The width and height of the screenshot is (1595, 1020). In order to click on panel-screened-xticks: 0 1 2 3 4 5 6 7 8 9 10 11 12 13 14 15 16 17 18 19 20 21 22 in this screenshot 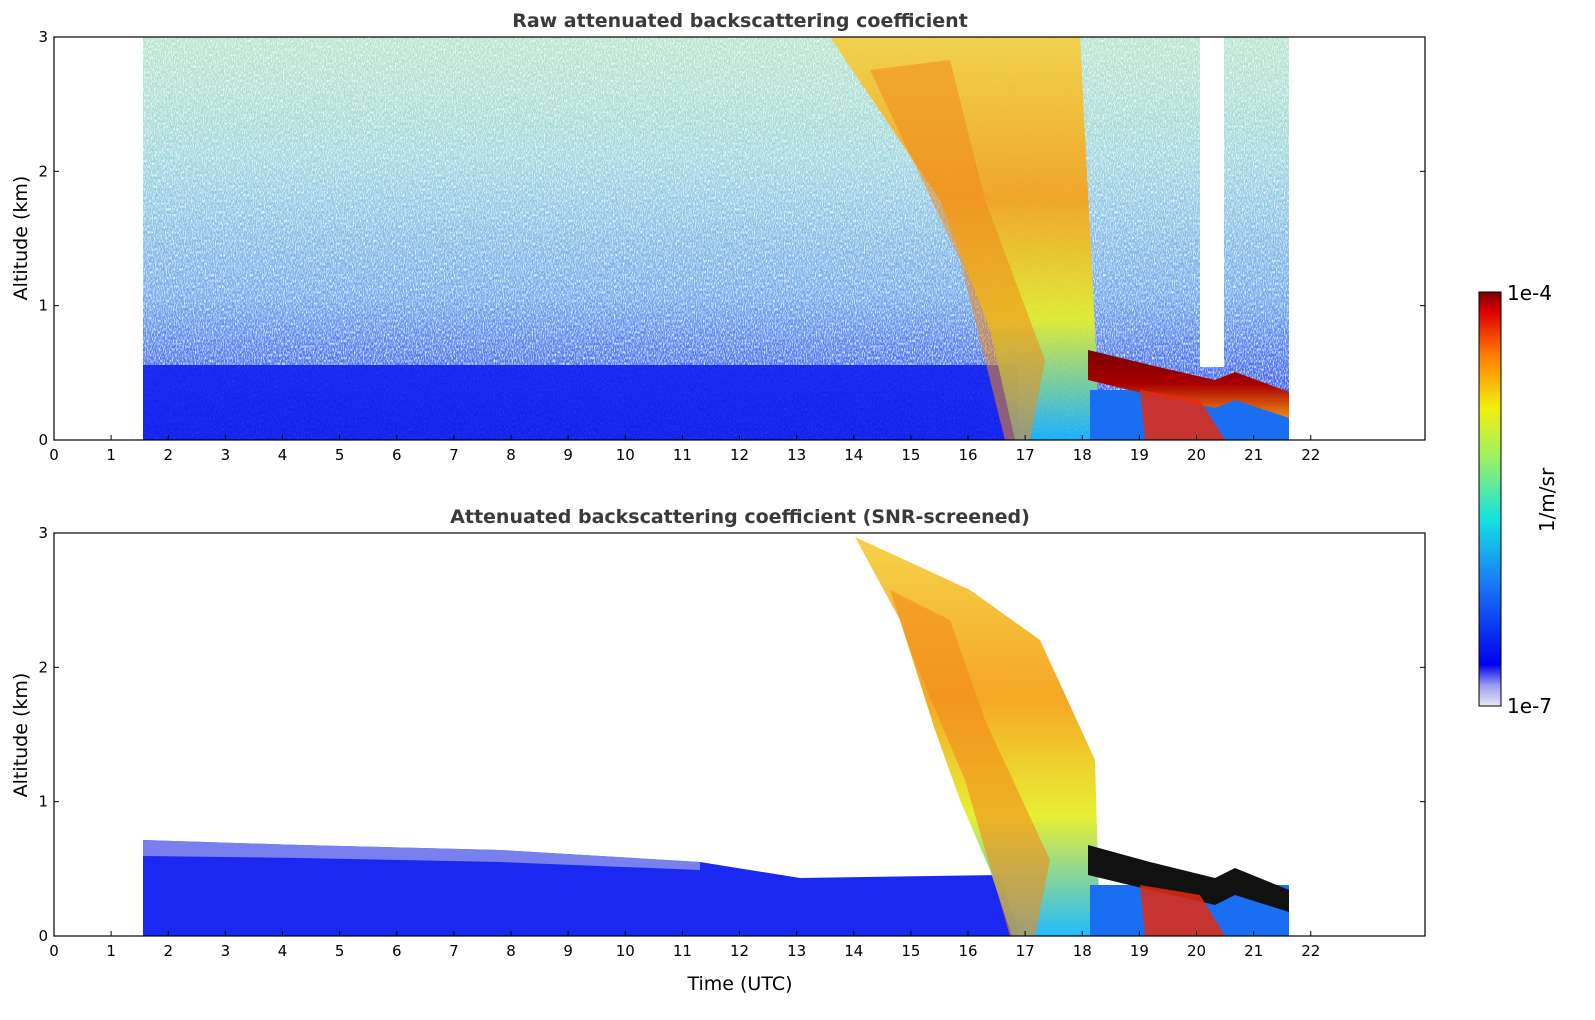, I will do `click(684, 945)`.